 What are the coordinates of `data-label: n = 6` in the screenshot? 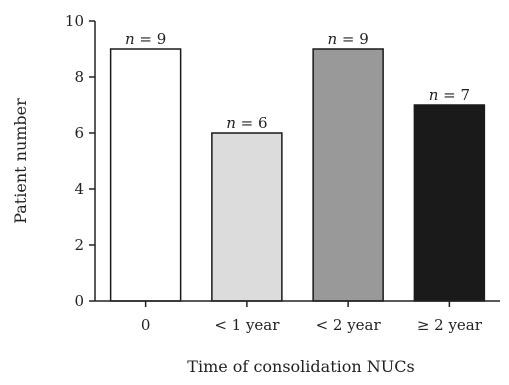 It's located at (246, 123).